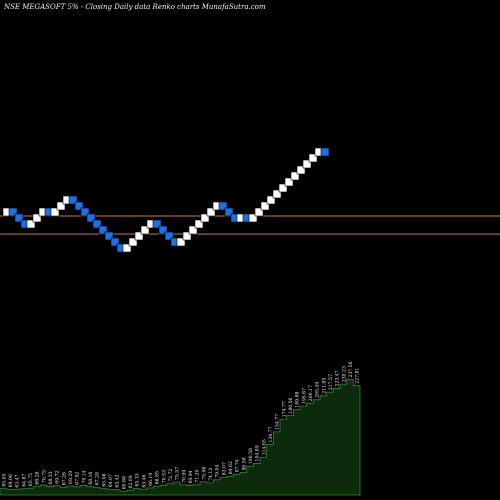 This screenshot has width=500, height=500. Describe the element at coordinates (11, 480) in the screenshot. I see `value-label: 64.06` at that location.